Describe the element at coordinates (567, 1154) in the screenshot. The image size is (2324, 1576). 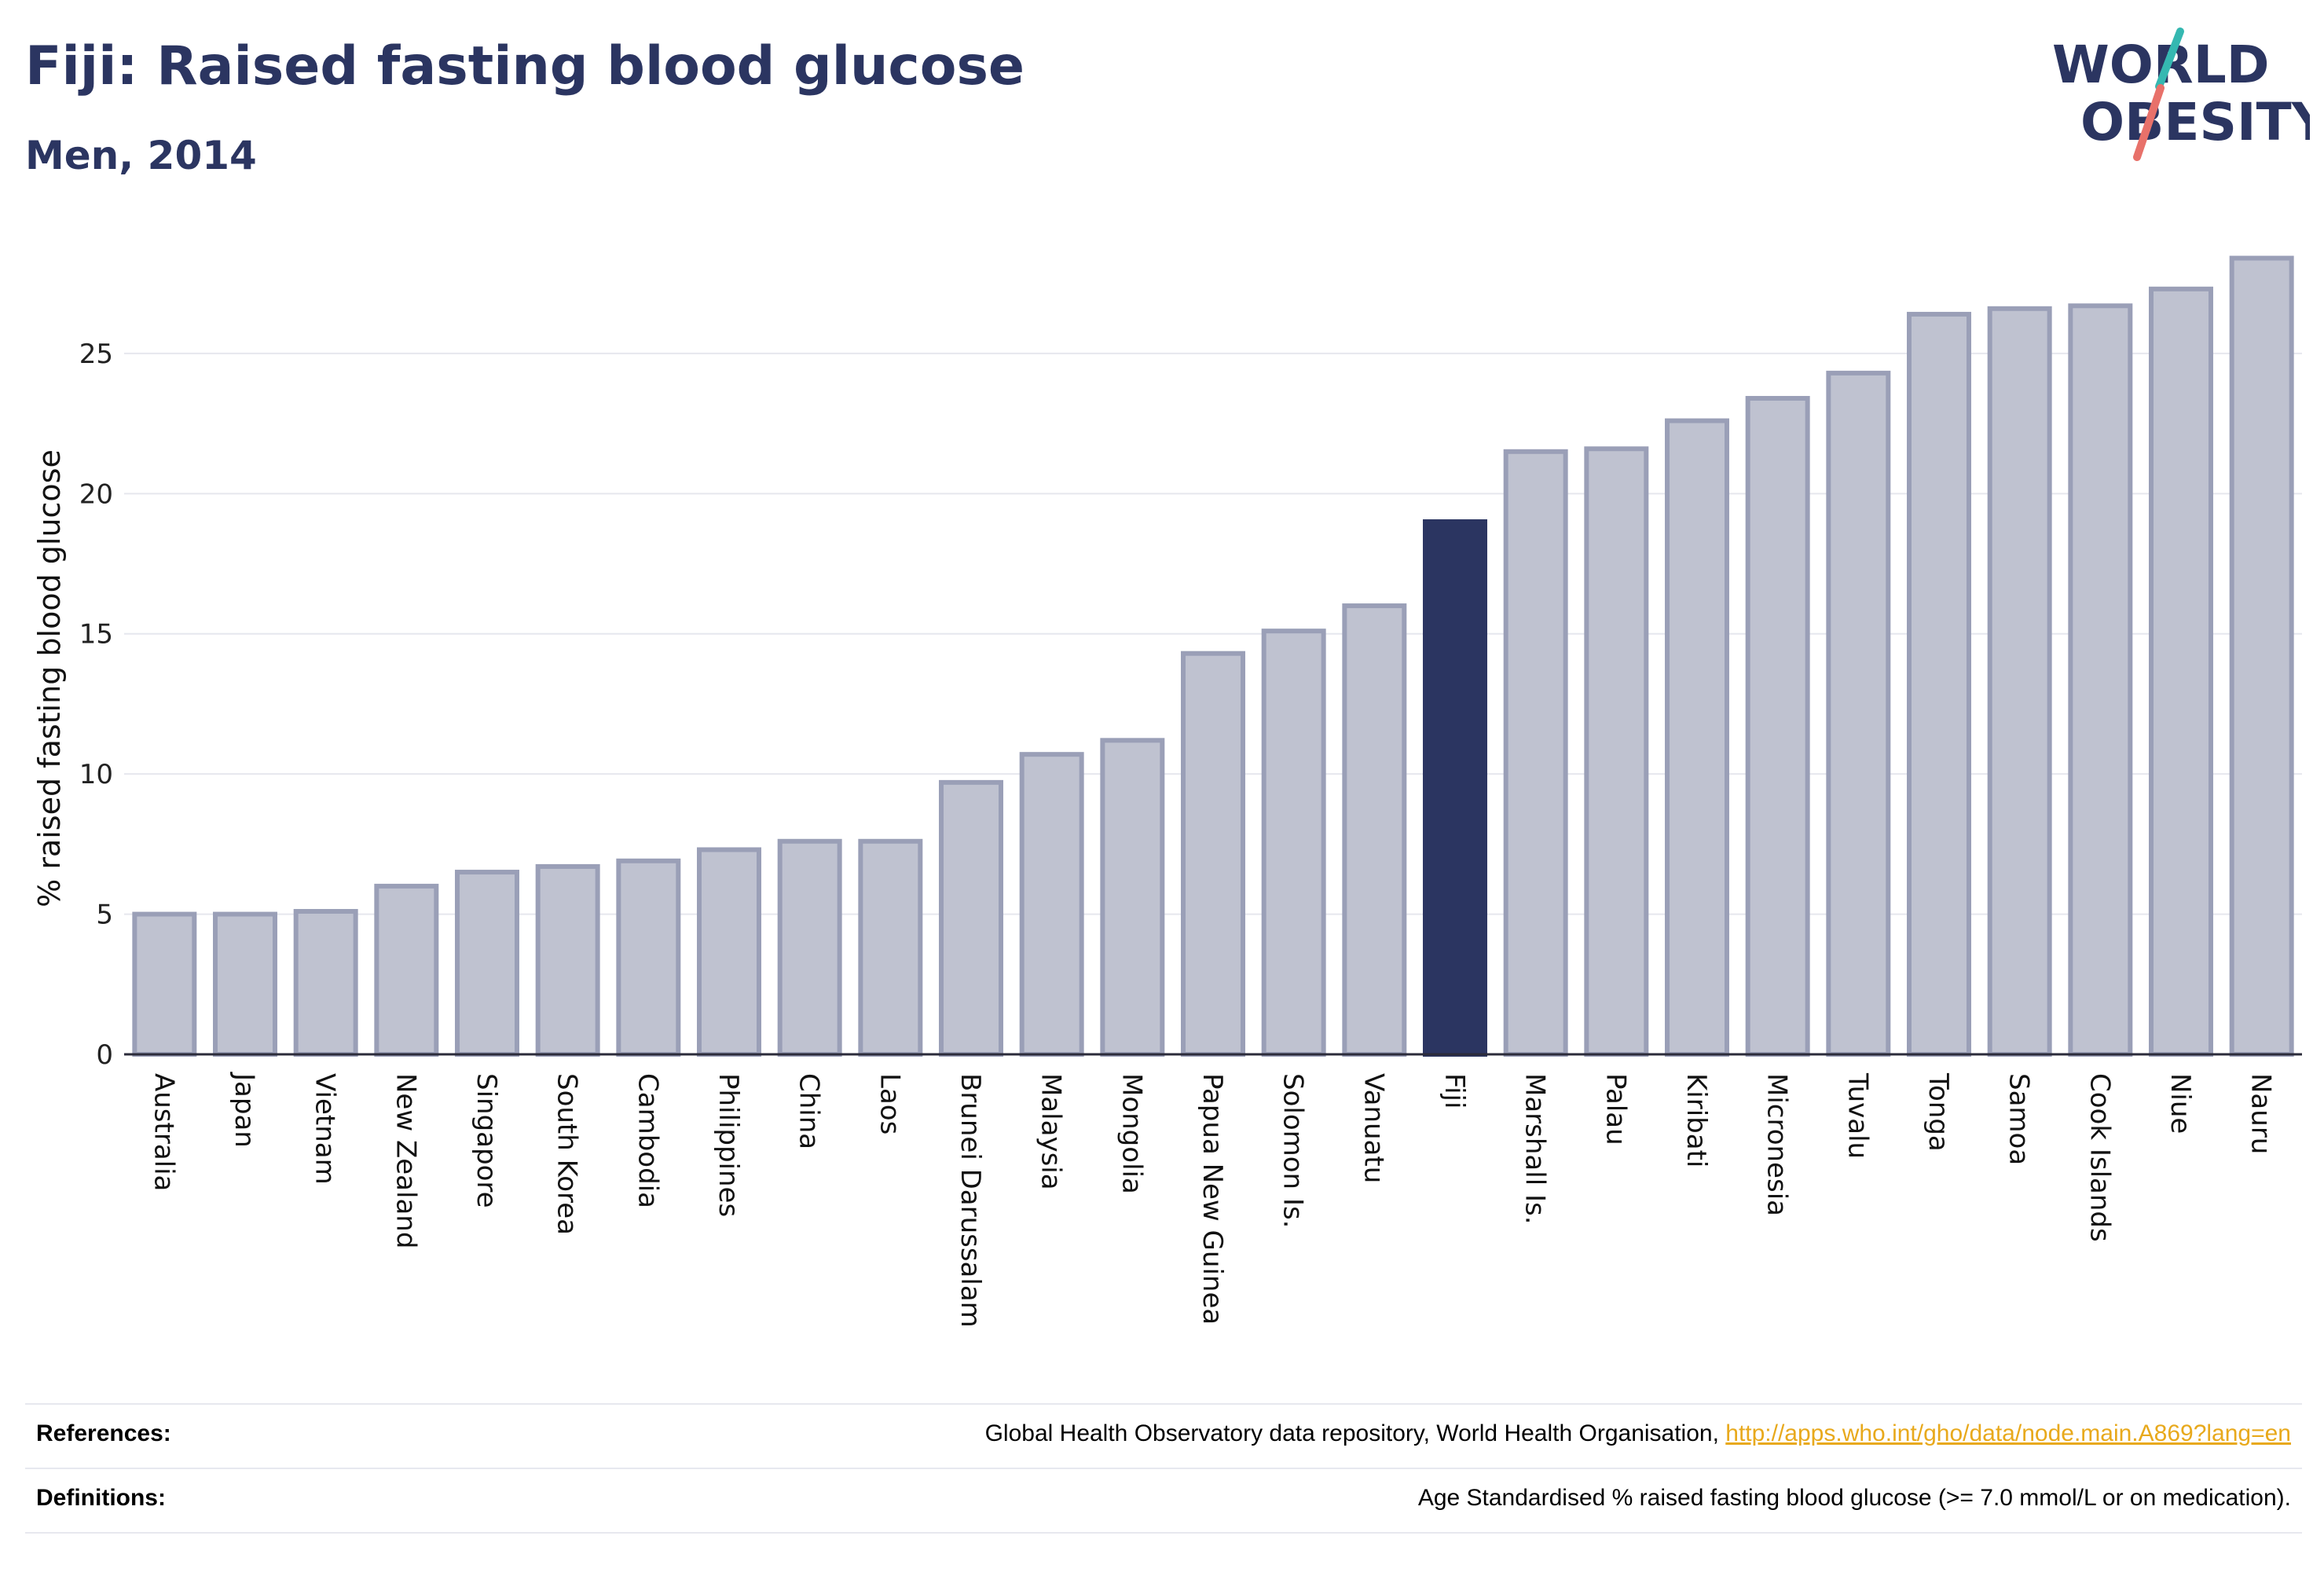
I see `x-tick-label: South Korea` at that location.